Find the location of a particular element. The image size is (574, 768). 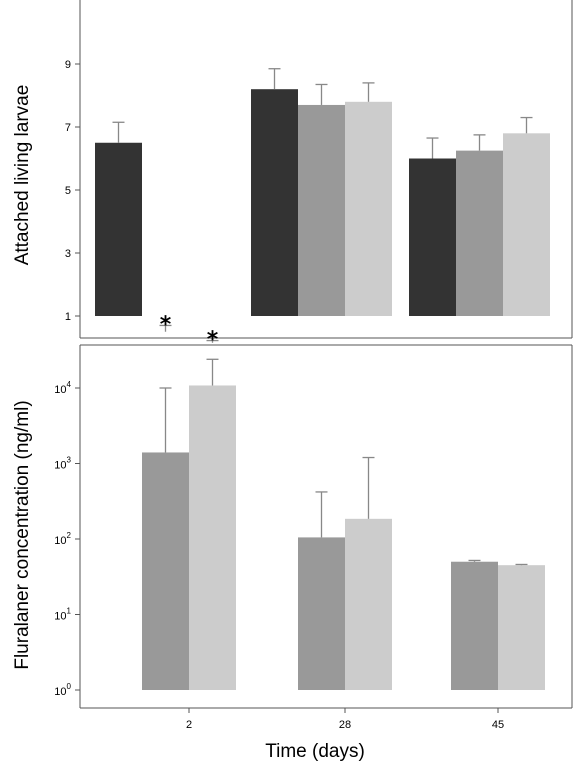

bottom-y-tick-label: 10¹ is located at coordinates (62, 615).